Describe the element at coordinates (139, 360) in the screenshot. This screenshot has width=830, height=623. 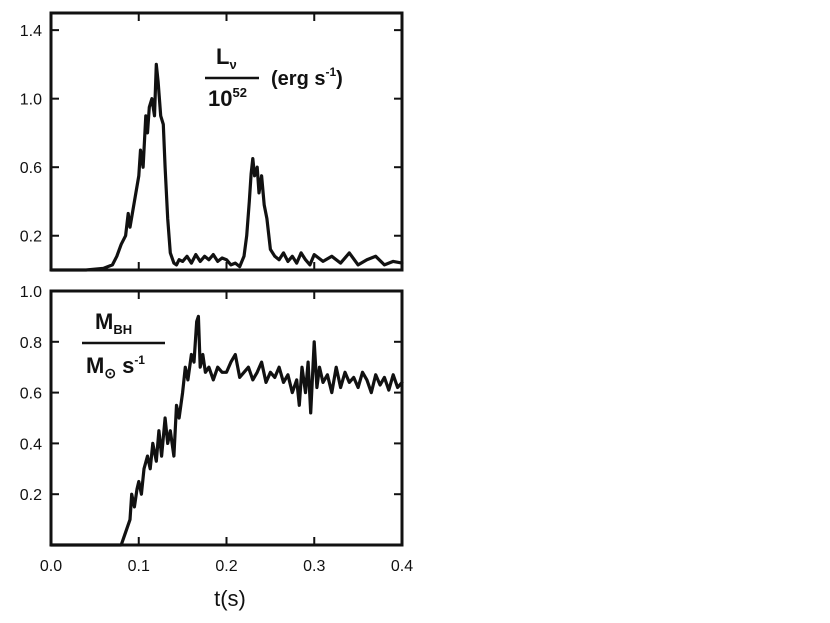
I see `bottom-annot-unit-sup: -1` at that location.